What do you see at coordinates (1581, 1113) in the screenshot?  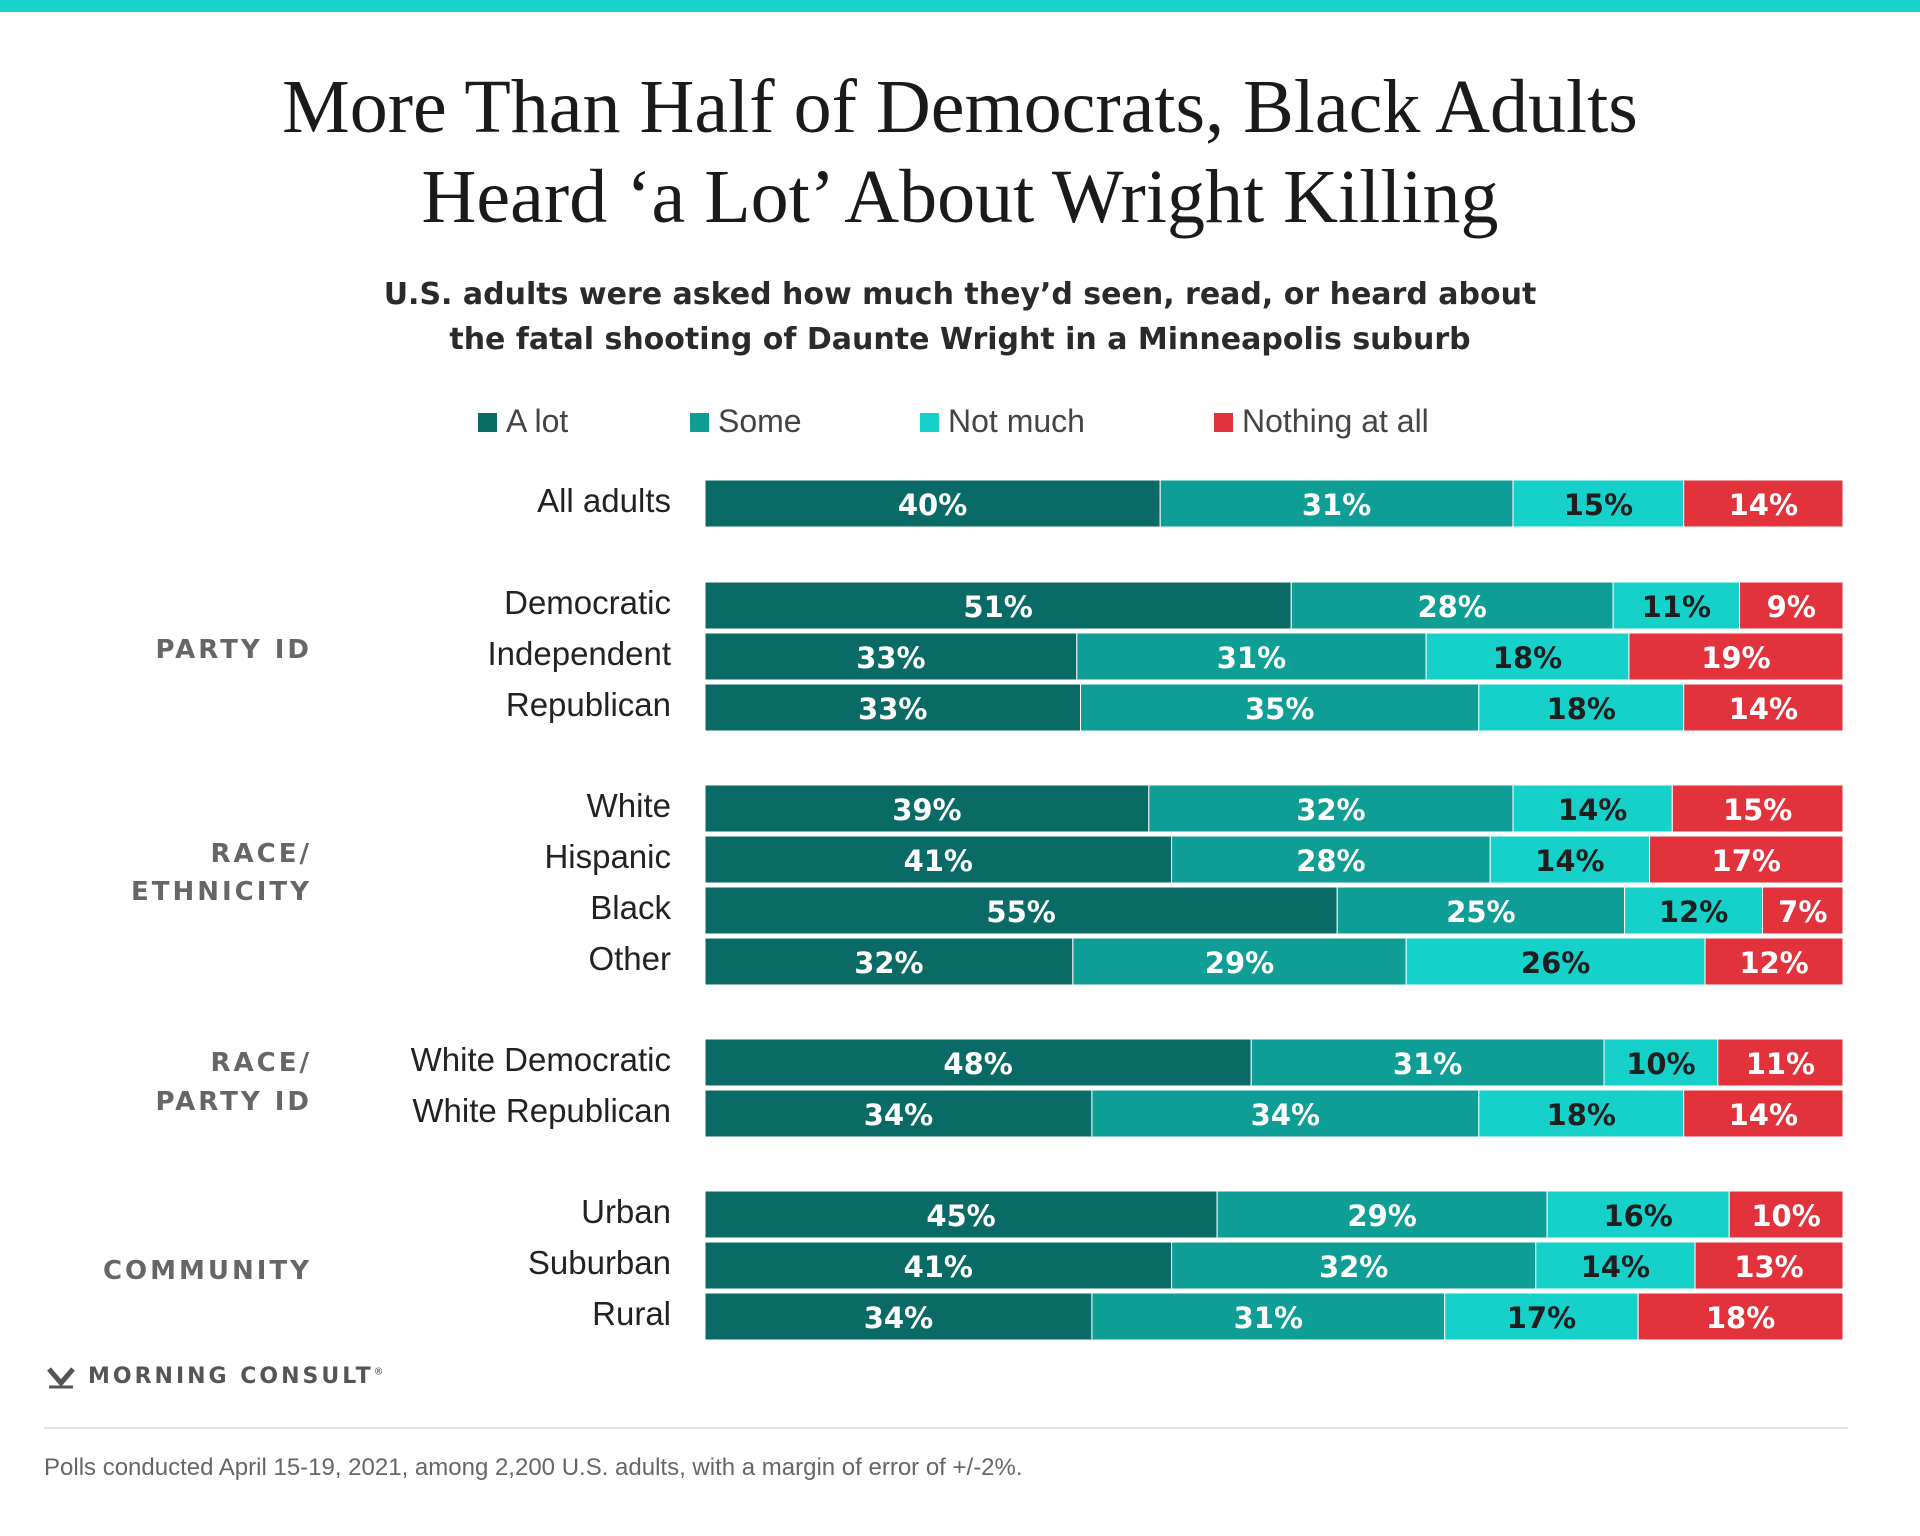 I see `bar-segment-white-republican-not-much` at bounding box center [1581, 1113].